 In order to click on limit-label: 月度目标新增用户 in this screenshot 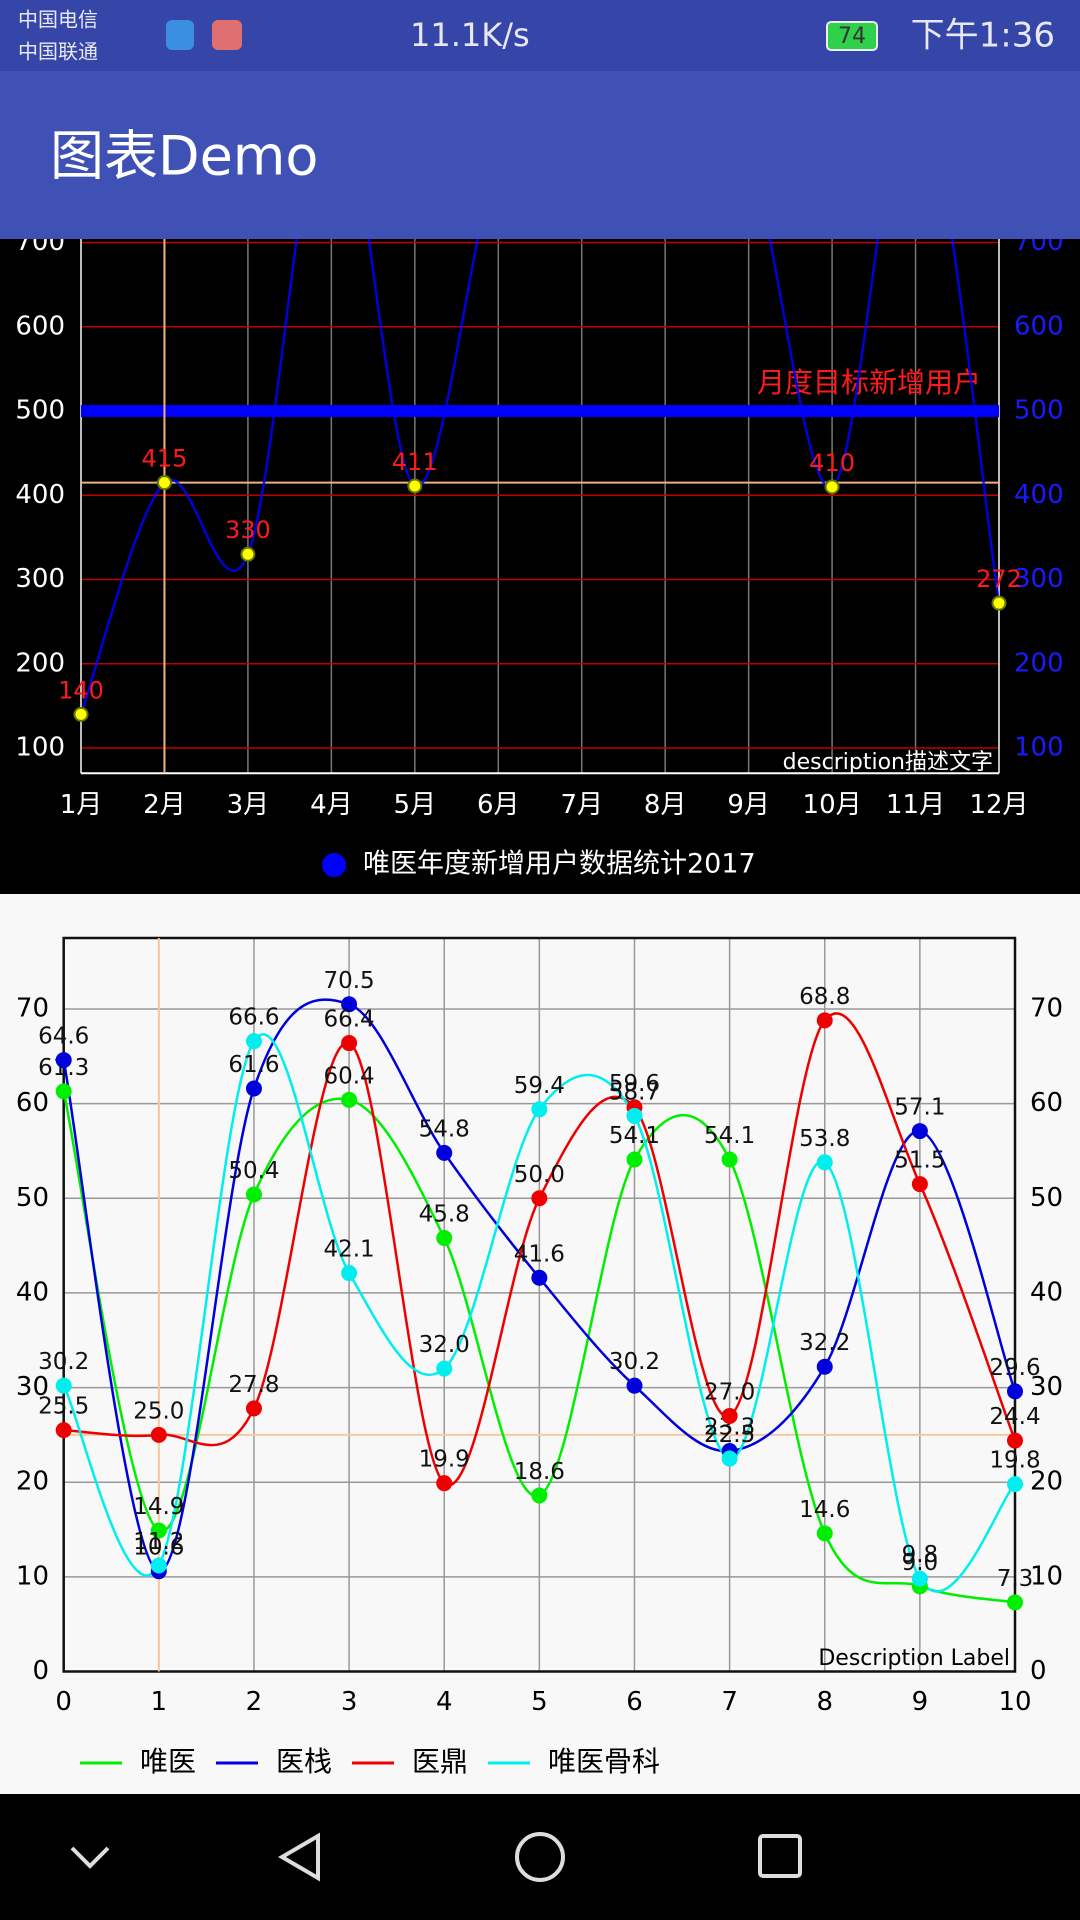, I will do `click(869, 382)`.